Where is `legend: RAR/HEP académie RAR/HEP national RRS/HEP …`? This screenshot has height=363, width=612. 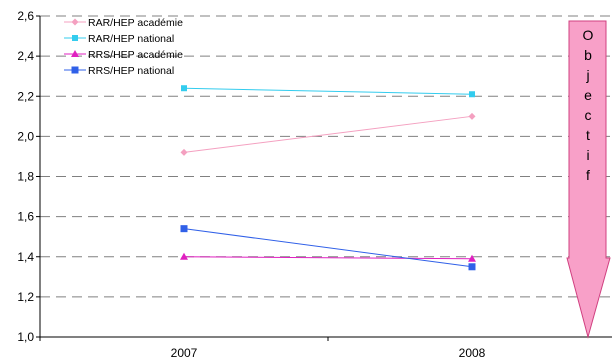
legend: RAR/HEP académie RAR/HEP national RRS/HEP … is located at coordinates (123, 47).